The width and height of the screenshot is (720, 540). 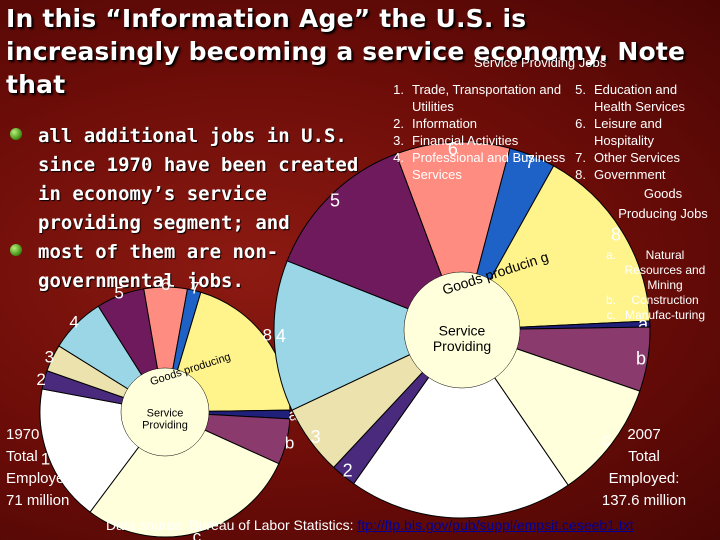 What do you see at coordinates (643, 324) in the screenshot?
I see `slice-label-2007-a: a` at bounding box center [643, 324].